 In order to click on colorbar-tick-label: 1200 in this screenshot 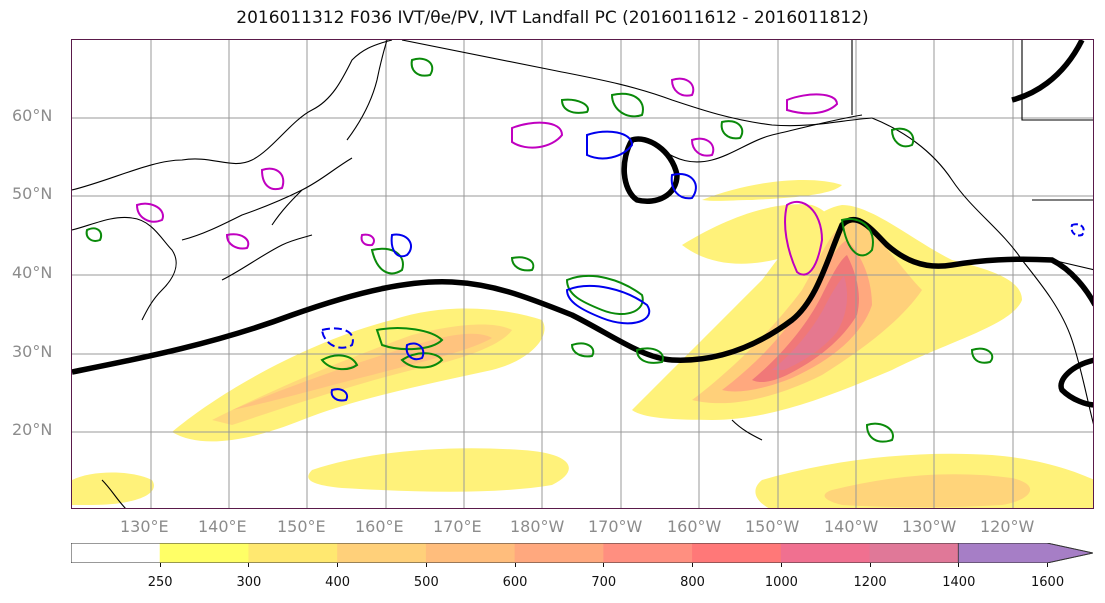, I will do `click(870, 582)`.